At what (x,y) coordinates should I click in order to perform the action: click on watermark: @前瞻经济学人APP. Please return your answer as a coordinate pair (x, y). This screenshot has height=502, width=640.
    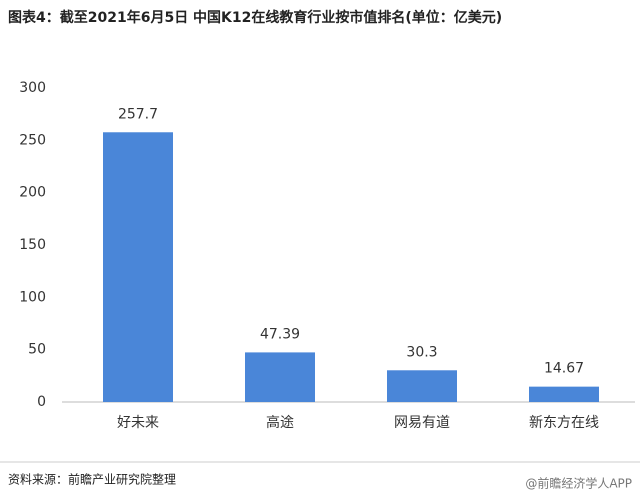
    Looking at the image, I should click on (578, 483).